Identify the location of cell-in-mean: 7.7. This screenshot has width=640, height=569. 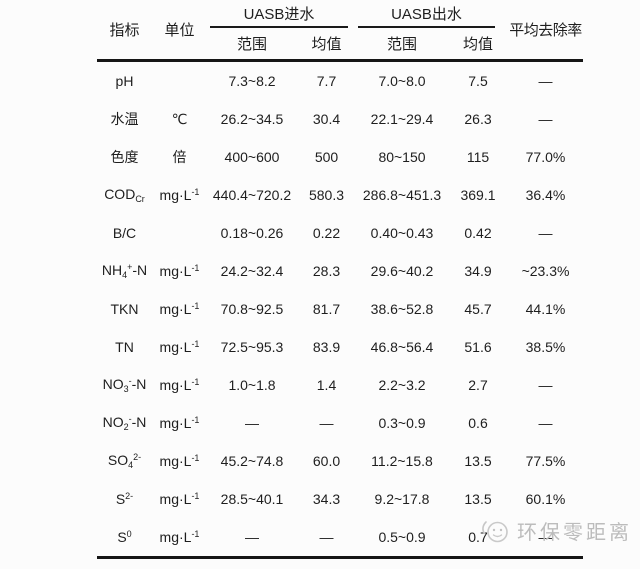
(326, 81).